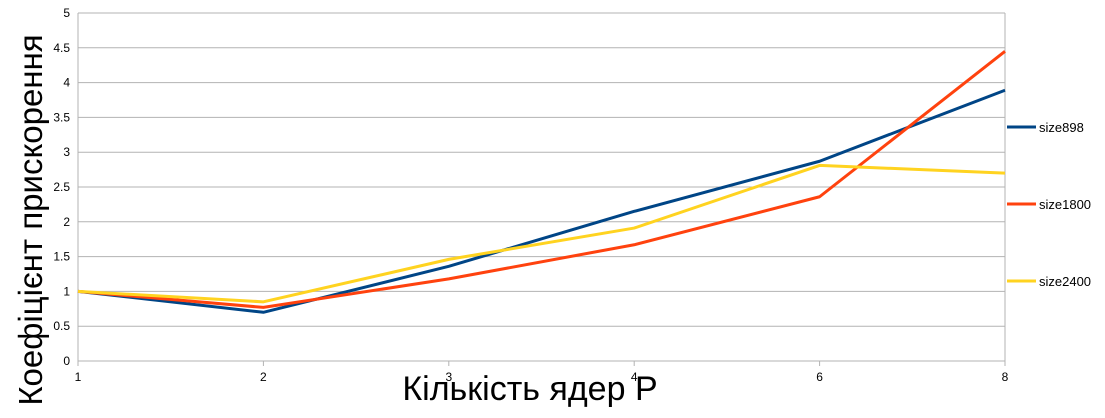  I want to click on y-tick-label: 1, so click(66, 291).